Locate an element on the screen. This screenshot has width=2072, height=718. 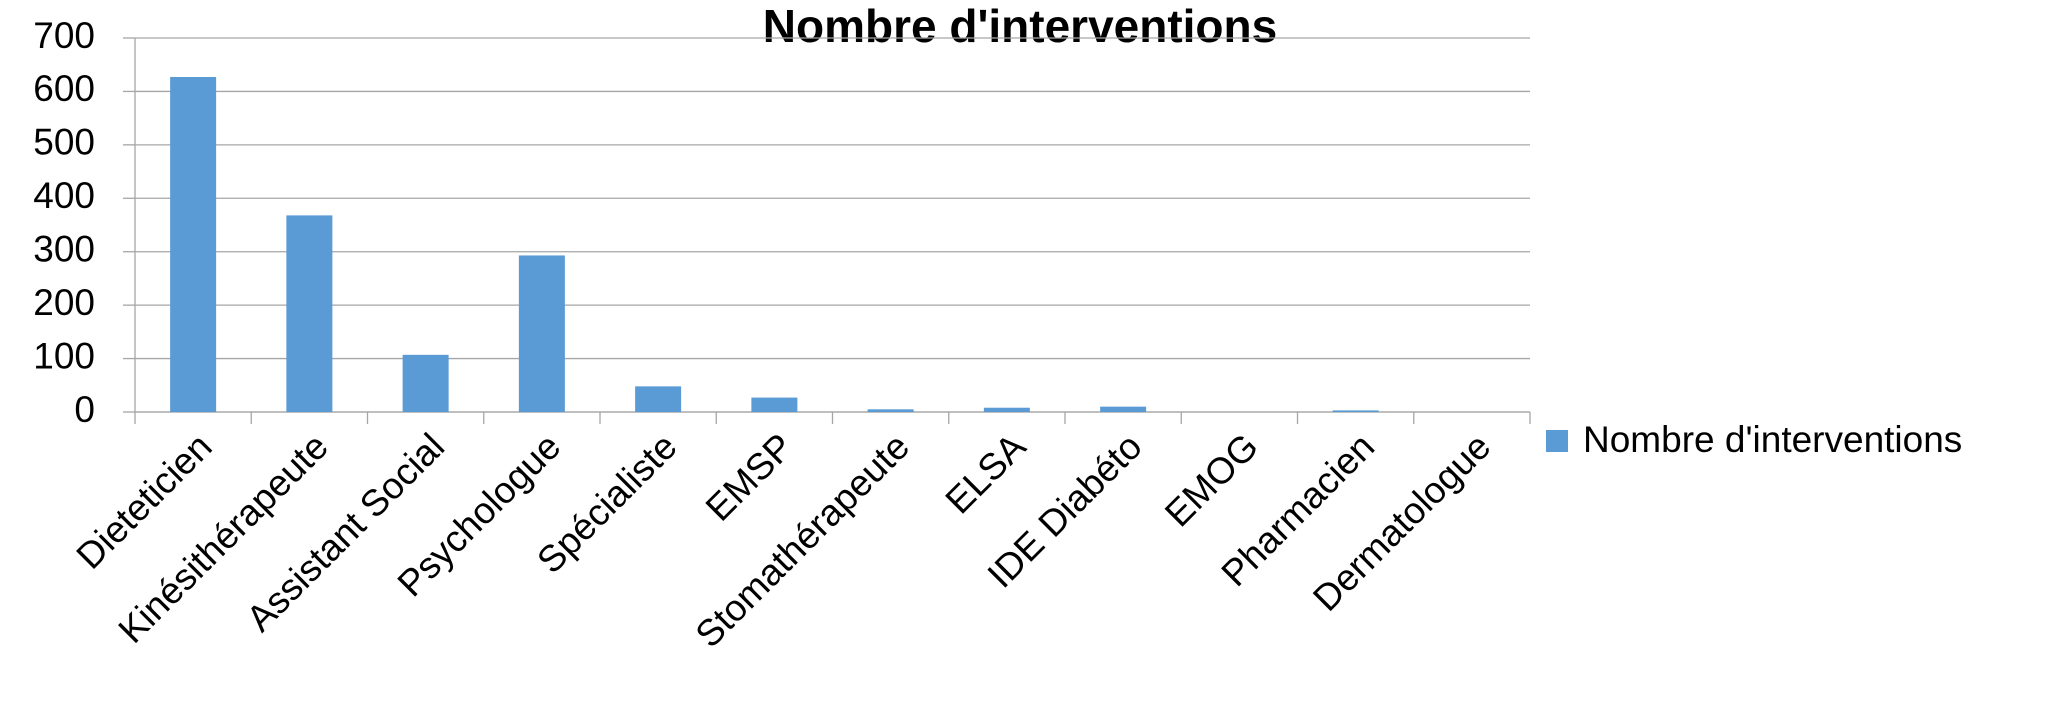
x-tick-label: Kinésithérapeute is located at coordinates (223, 538).